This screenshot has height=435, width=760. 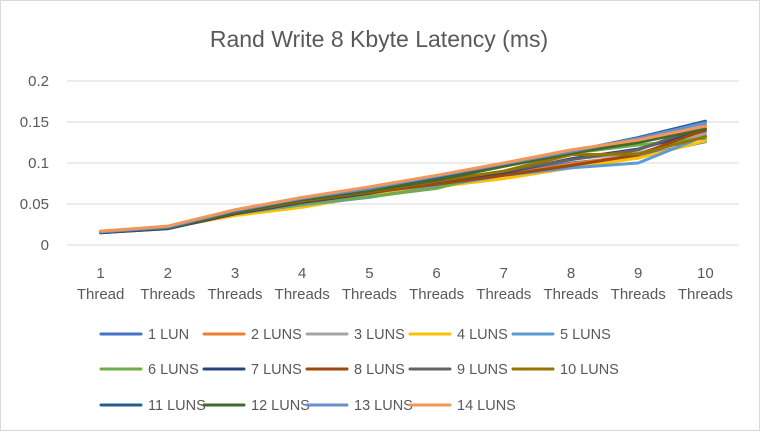 I want to click on legend-item: 5 LUNS, so click(x=561, y=335).